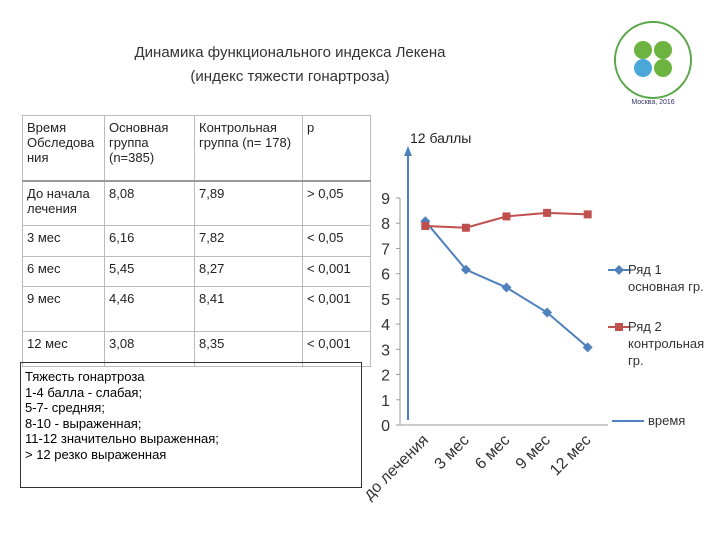 This screenshot has height=540, width=720. Describe the element at coordinates (666, 278) in the screenshot. I see `legend-label: Ряд 1 основная гр.` at that location.